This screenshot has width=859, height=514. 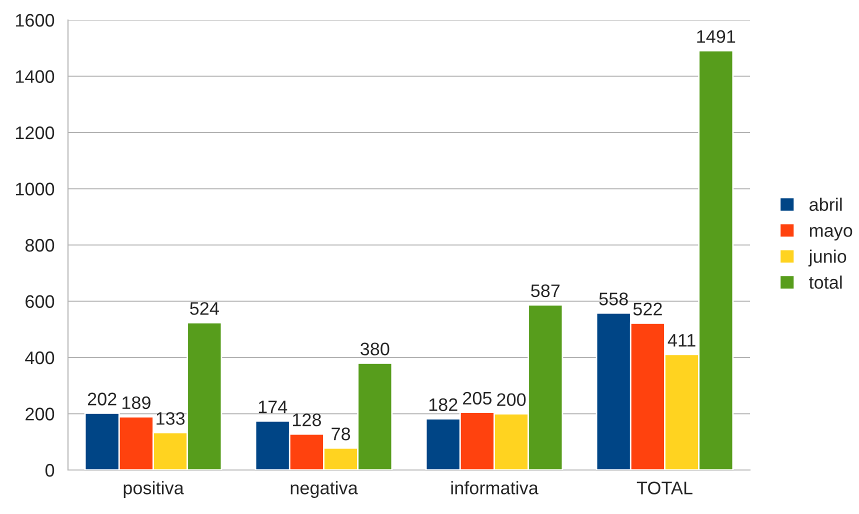 I want to click on y-tick-label: 1600, so click(x=35, y=20).